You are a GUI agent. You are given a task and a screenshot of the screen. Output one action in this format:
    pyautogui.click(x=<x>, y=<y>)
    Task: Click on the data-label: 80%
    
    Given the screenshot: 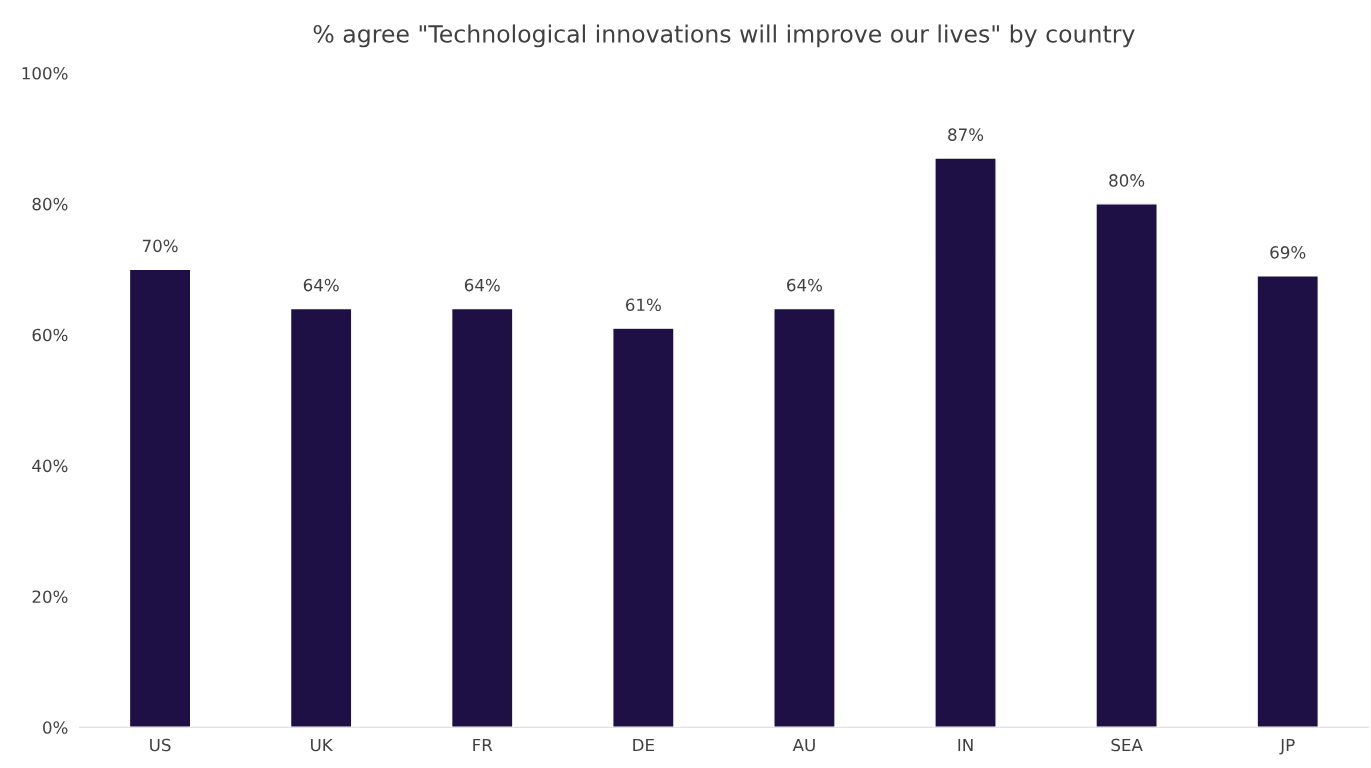 What is the action you would take?
    pyautogui.click(x=1127, y=180)
    